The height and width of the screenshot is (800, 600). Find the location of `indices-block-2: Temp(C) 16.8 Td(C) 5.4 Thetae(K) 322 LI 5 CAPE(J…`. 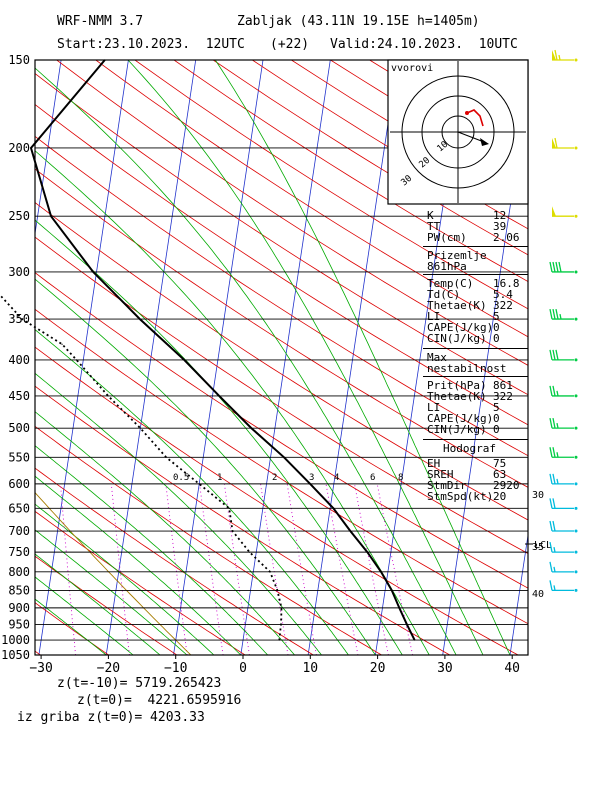

indices-block-2: Temp(C) 16.8 Td(C) 5.4 Thetae(K) 322 LI 5 CAPE(J… is located at coordinates (475, 312).